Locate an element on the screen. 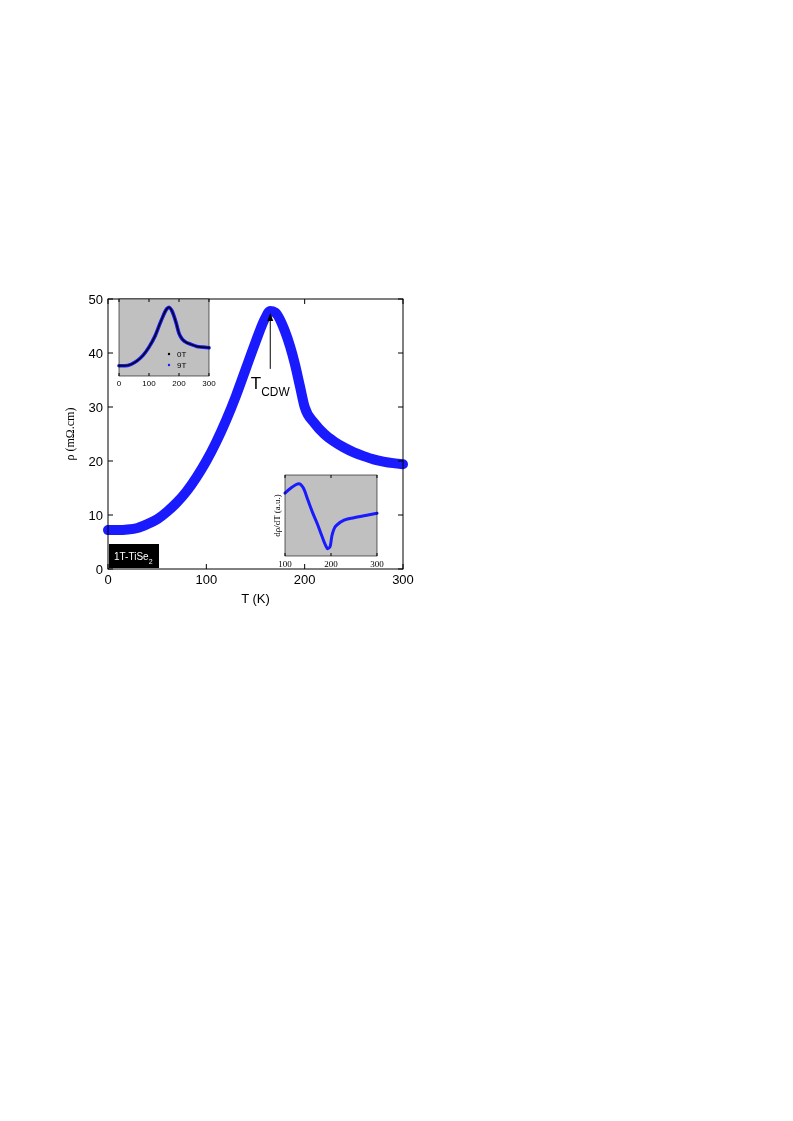  series-label: 0T is located at coordinates (182, 354).